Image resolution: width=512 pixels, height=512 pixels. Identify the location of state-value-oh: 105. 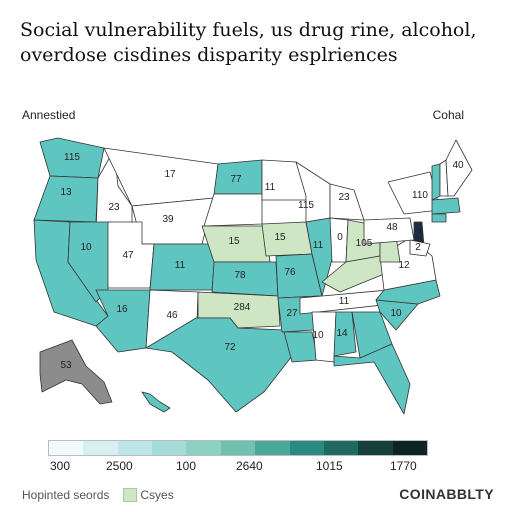
(364, 243).